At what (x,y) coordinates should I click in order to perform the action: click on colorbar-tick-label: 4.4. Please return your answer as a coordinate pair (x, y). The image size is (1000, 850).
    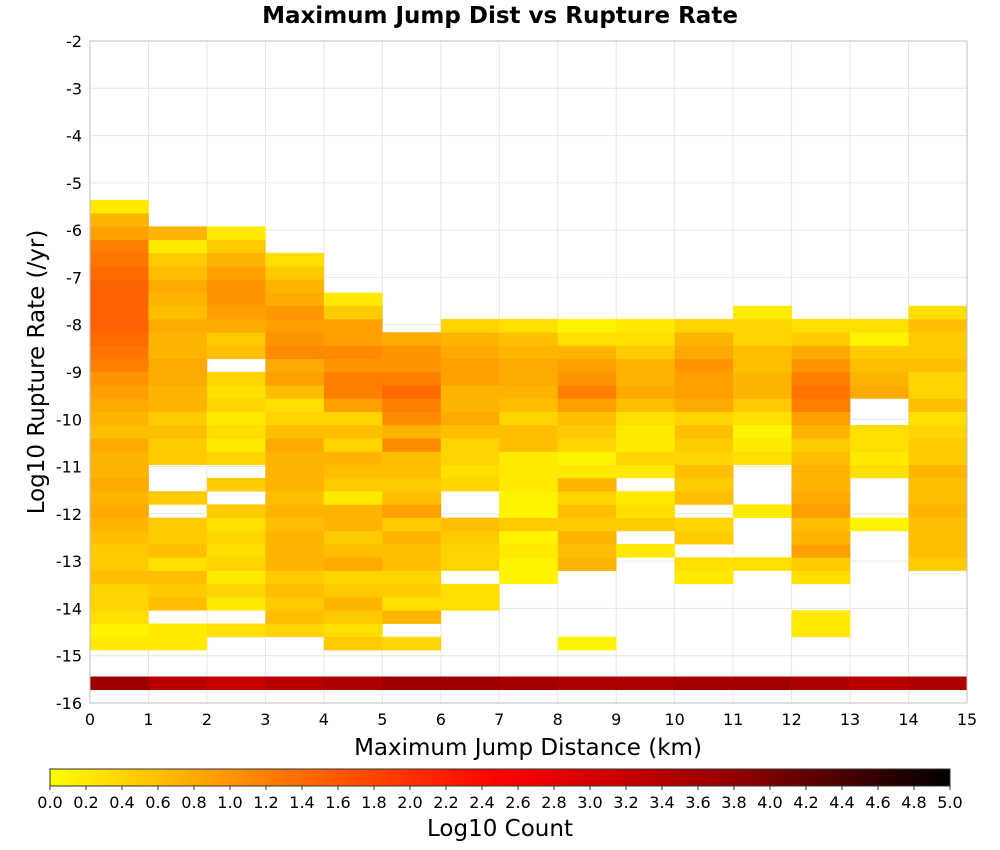
    Looking at the image, I should click on (841, 802).